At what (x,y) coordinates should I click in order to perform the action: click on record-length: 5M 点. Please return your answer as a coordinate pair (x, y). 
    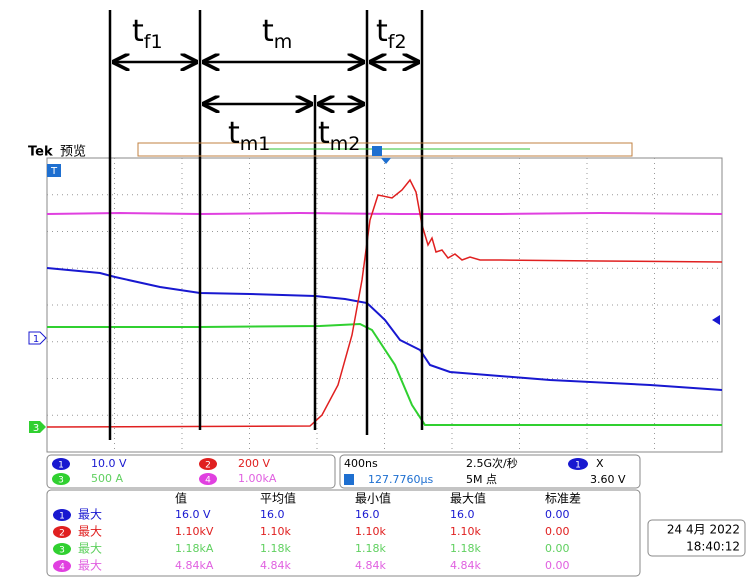
    Looking at the image, I should click on (481, 479).